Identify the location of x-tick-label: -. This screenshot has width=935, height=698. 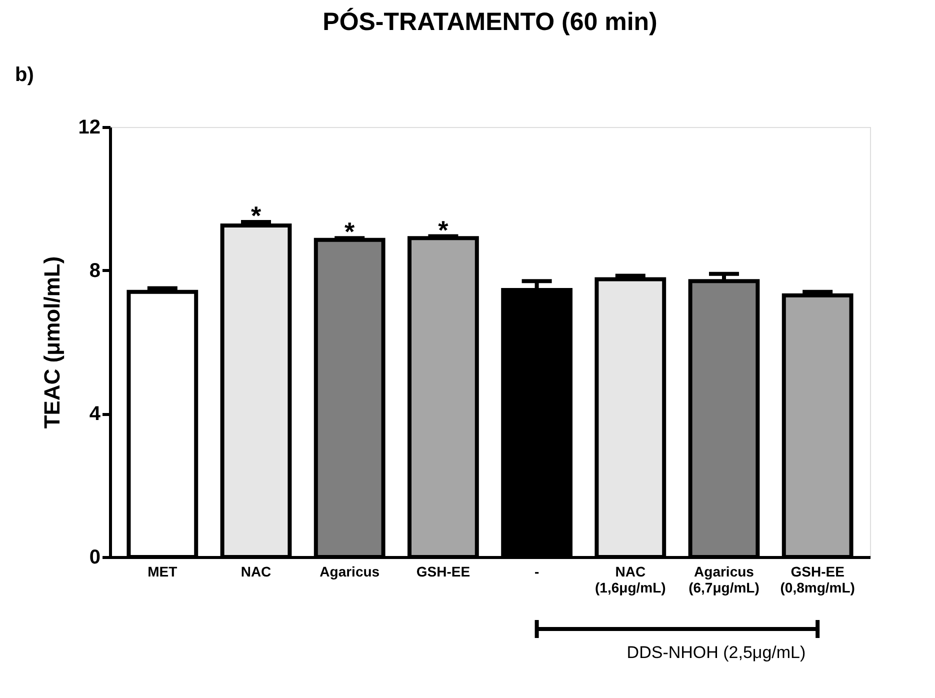
(537, 572).